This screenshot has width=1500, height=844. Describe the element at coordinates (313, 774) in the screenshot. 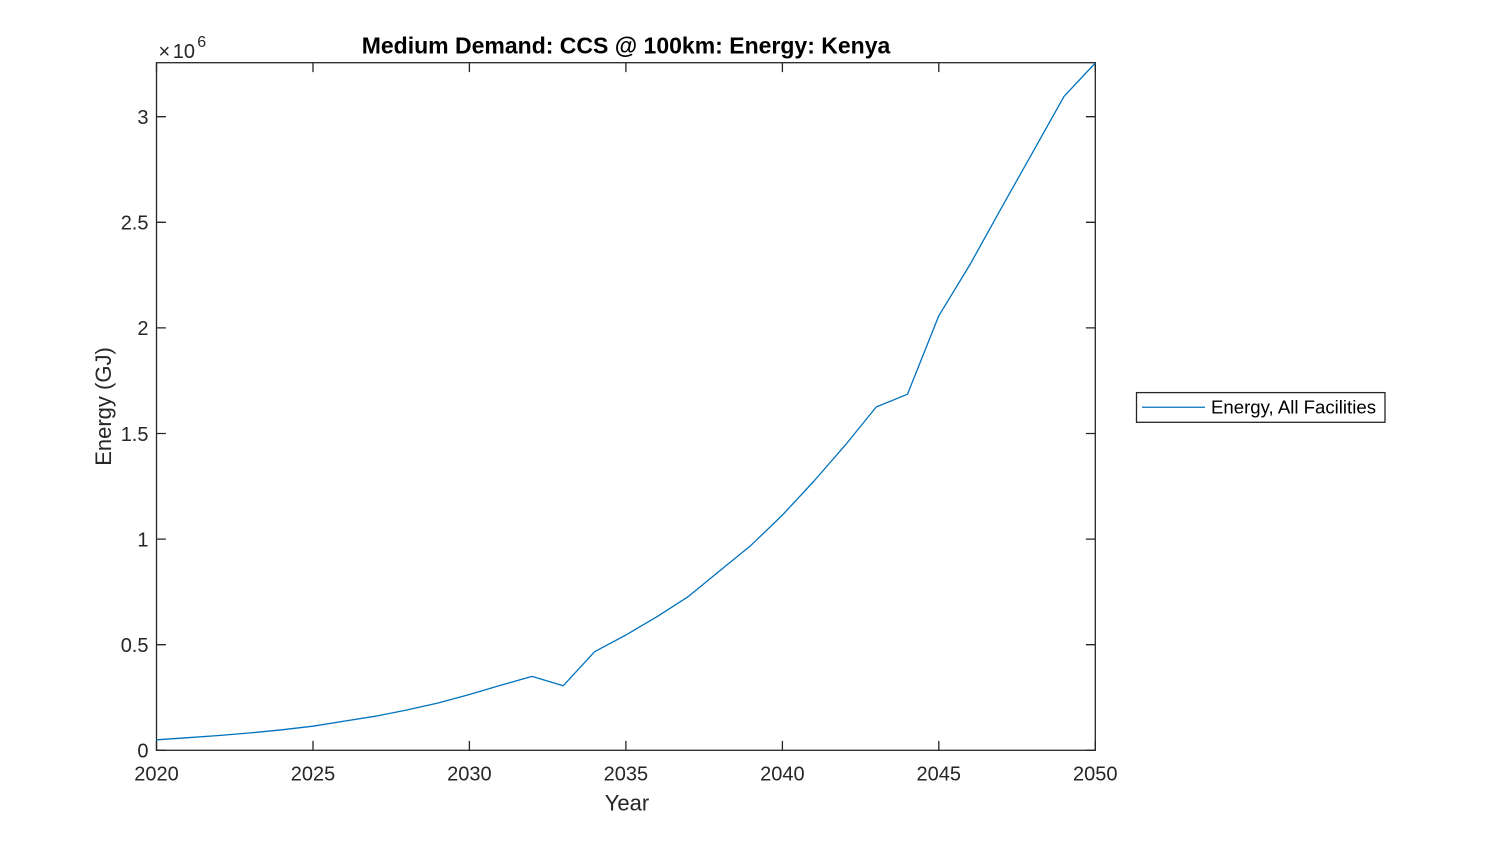

I see `svg-text: 2025` at that location.